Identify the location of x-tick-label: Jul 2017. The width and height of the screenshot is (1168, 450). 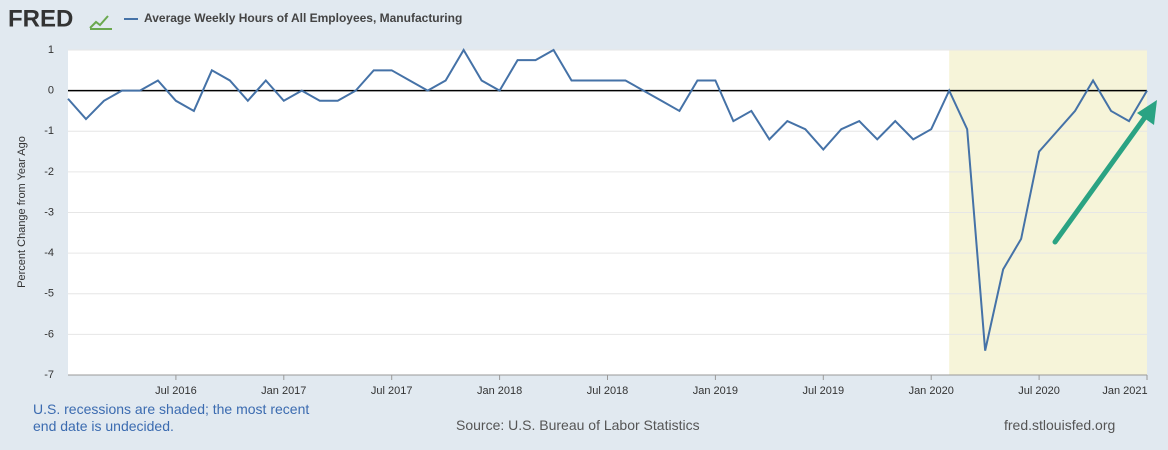
(392, 391).